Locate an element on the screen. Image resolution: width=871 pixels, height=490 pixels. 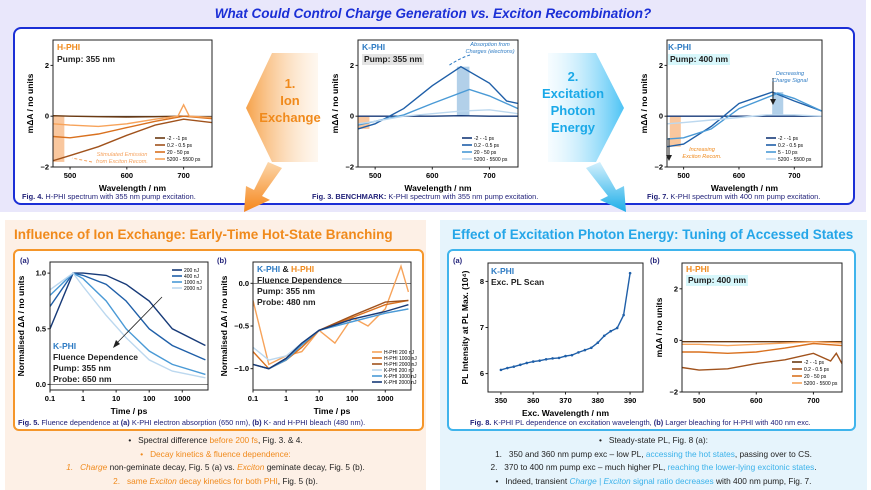
fig5b-h-label: H-PHI is located at coordinates (303, 269).